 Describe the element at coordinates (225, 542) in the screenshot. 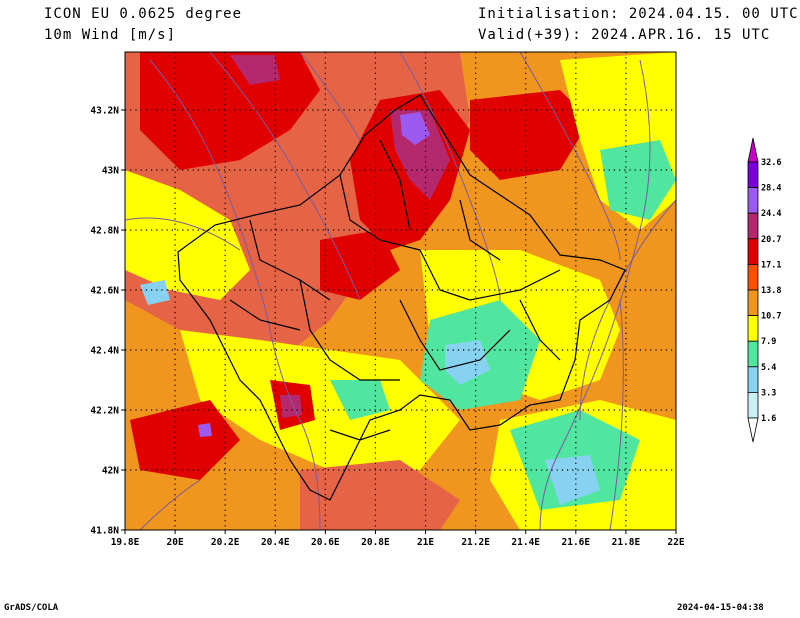

I see `x-tick-label: 20.2E` at that location.